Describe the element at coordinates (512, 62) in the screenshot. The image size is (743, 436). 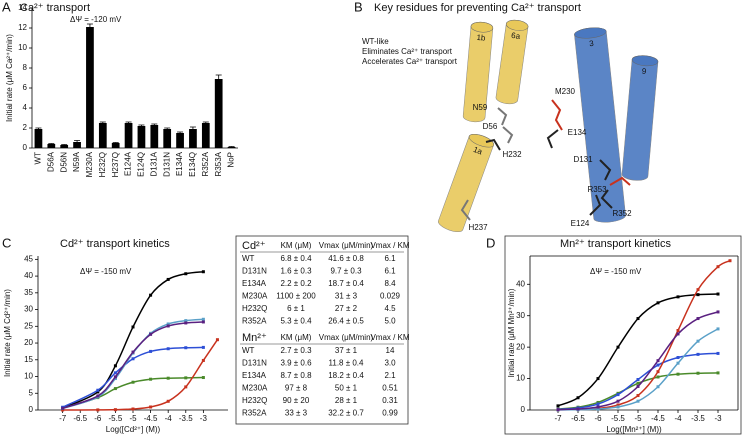
I see `helix: 6a` at that location.